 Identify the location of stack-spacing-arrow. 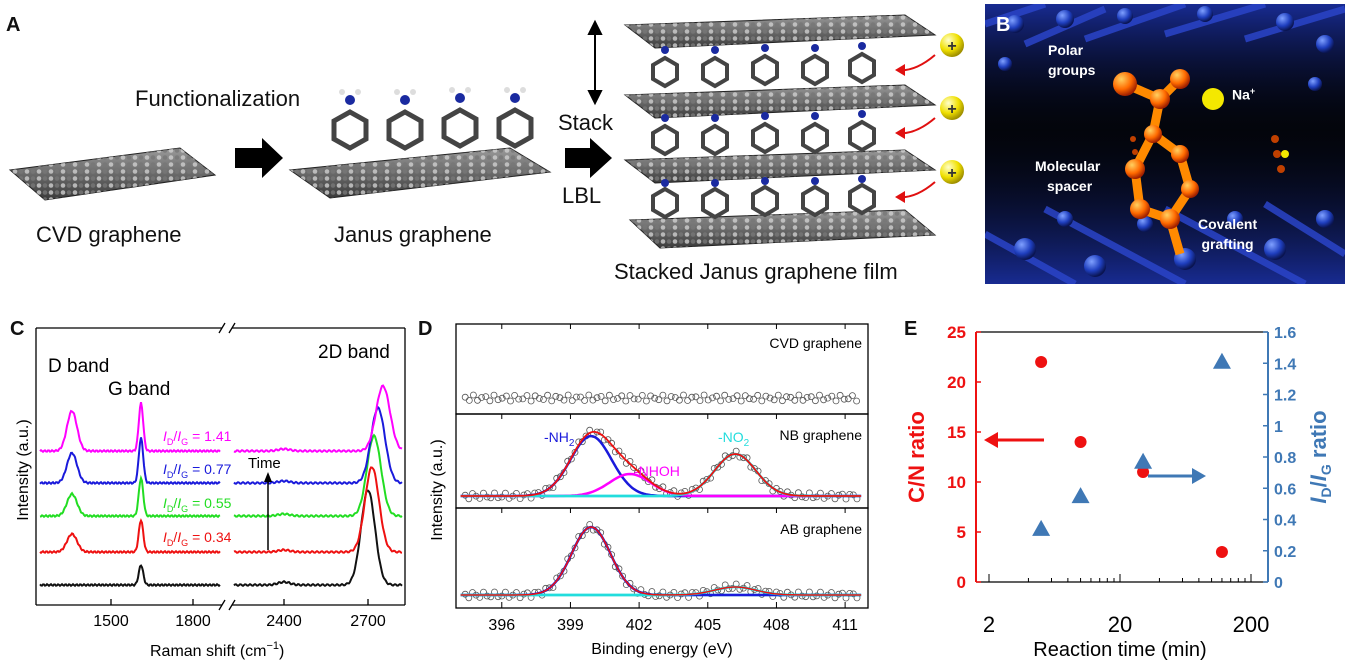
(595, 62).